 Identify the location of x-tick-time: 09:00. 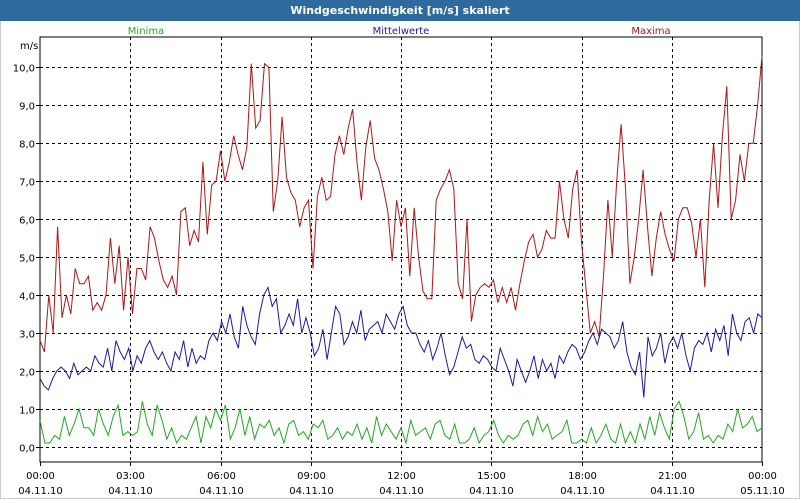
(311, 476).